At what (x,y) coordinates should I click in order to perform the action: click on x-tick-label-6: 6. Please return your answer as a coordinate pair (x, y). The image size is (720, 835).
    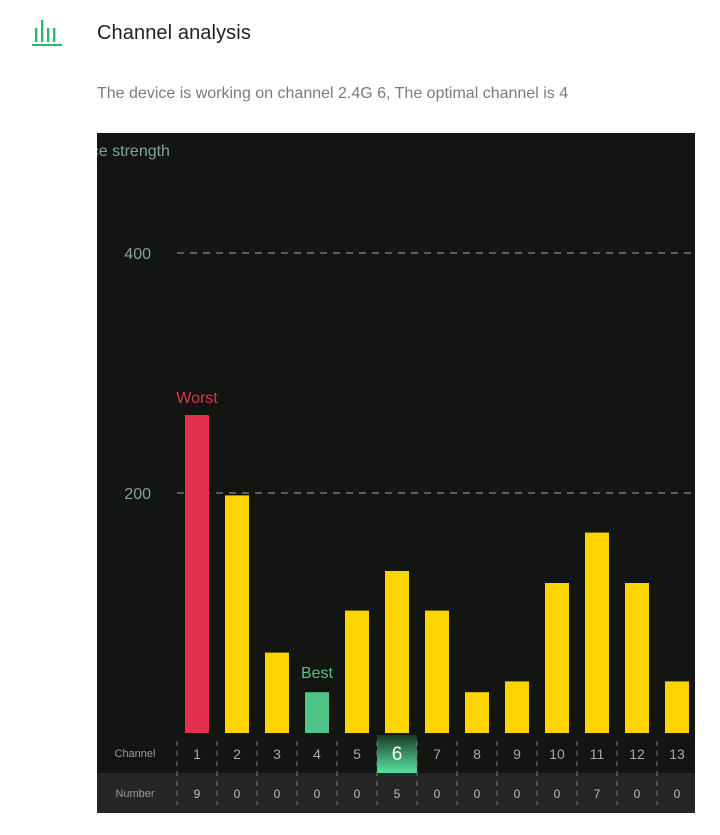
    Looking at the image, I should click on (397, 754).